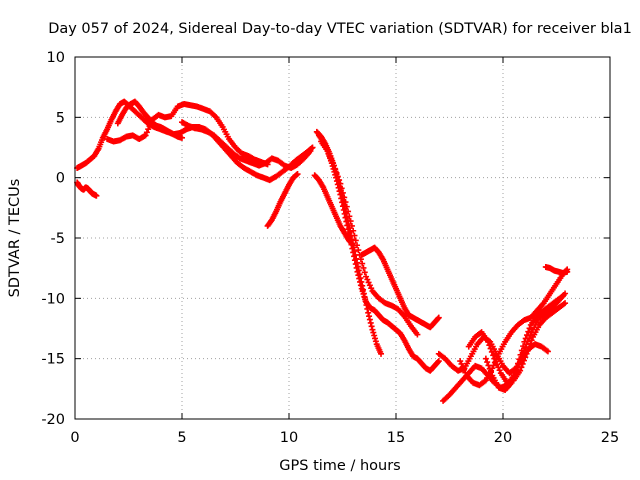 The image size is (640, 480). I want to click on y-tick-label: -20, so click(53, 420).